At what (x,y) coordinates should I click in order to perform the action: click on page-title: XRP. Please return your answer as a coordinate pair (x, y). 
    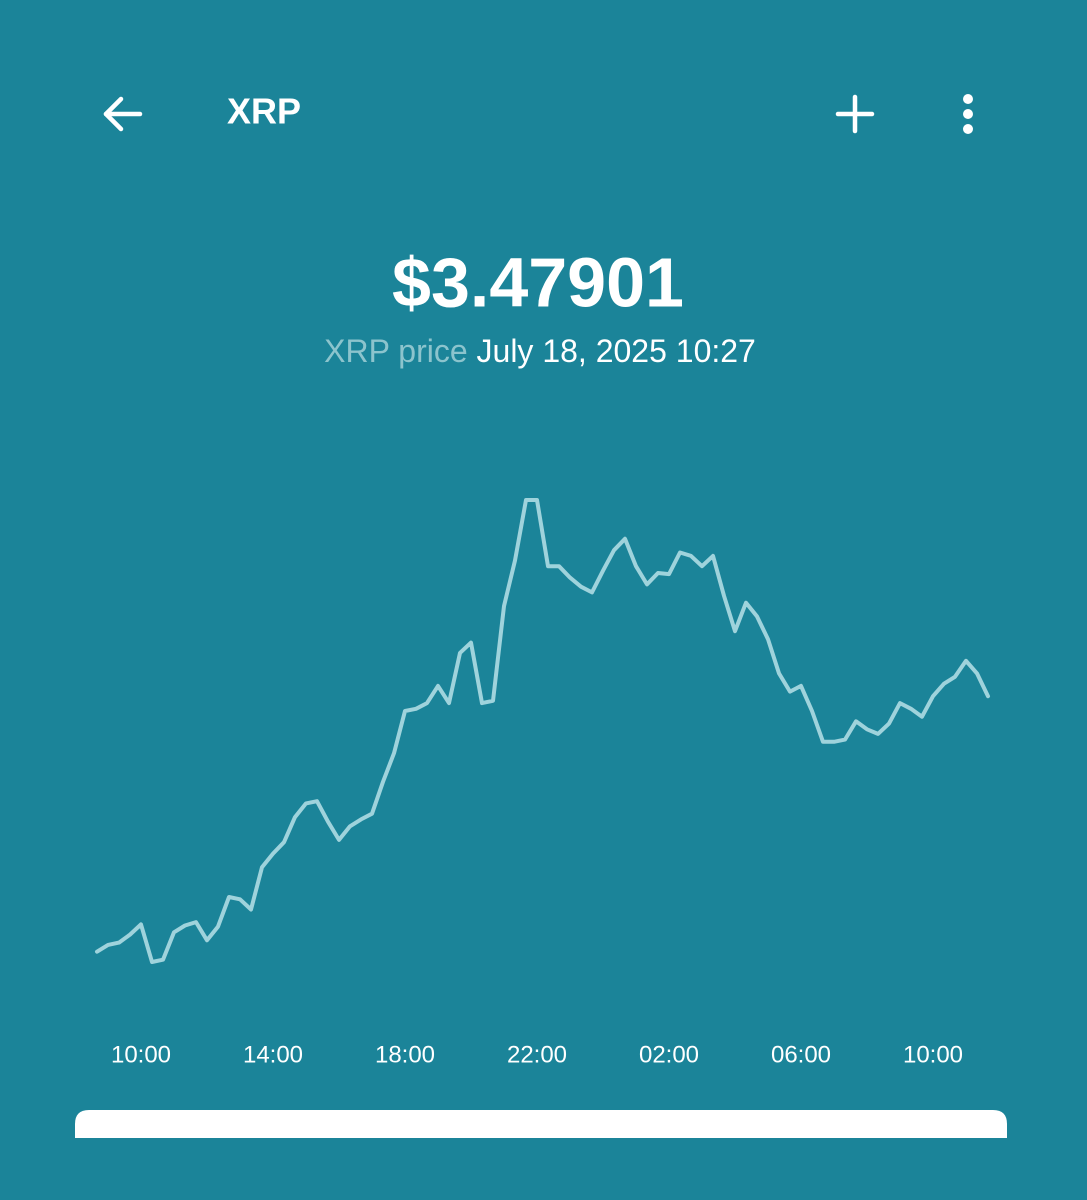
    Looking at the image, I should click on (264, 111).